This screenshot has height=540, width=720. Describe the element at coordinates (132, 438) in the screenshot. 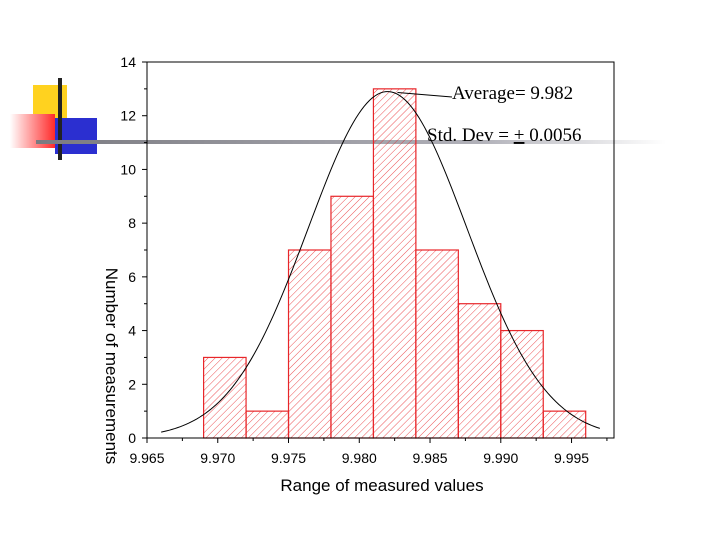

I see `y-tick-label: 0` at that location.